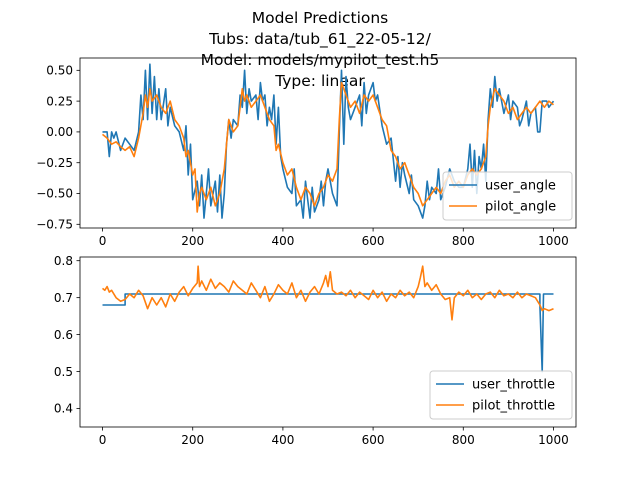 The width and height of the screenshot is (640, 480). I want to click on y-tick-label: 0.00, so click(59, 132).